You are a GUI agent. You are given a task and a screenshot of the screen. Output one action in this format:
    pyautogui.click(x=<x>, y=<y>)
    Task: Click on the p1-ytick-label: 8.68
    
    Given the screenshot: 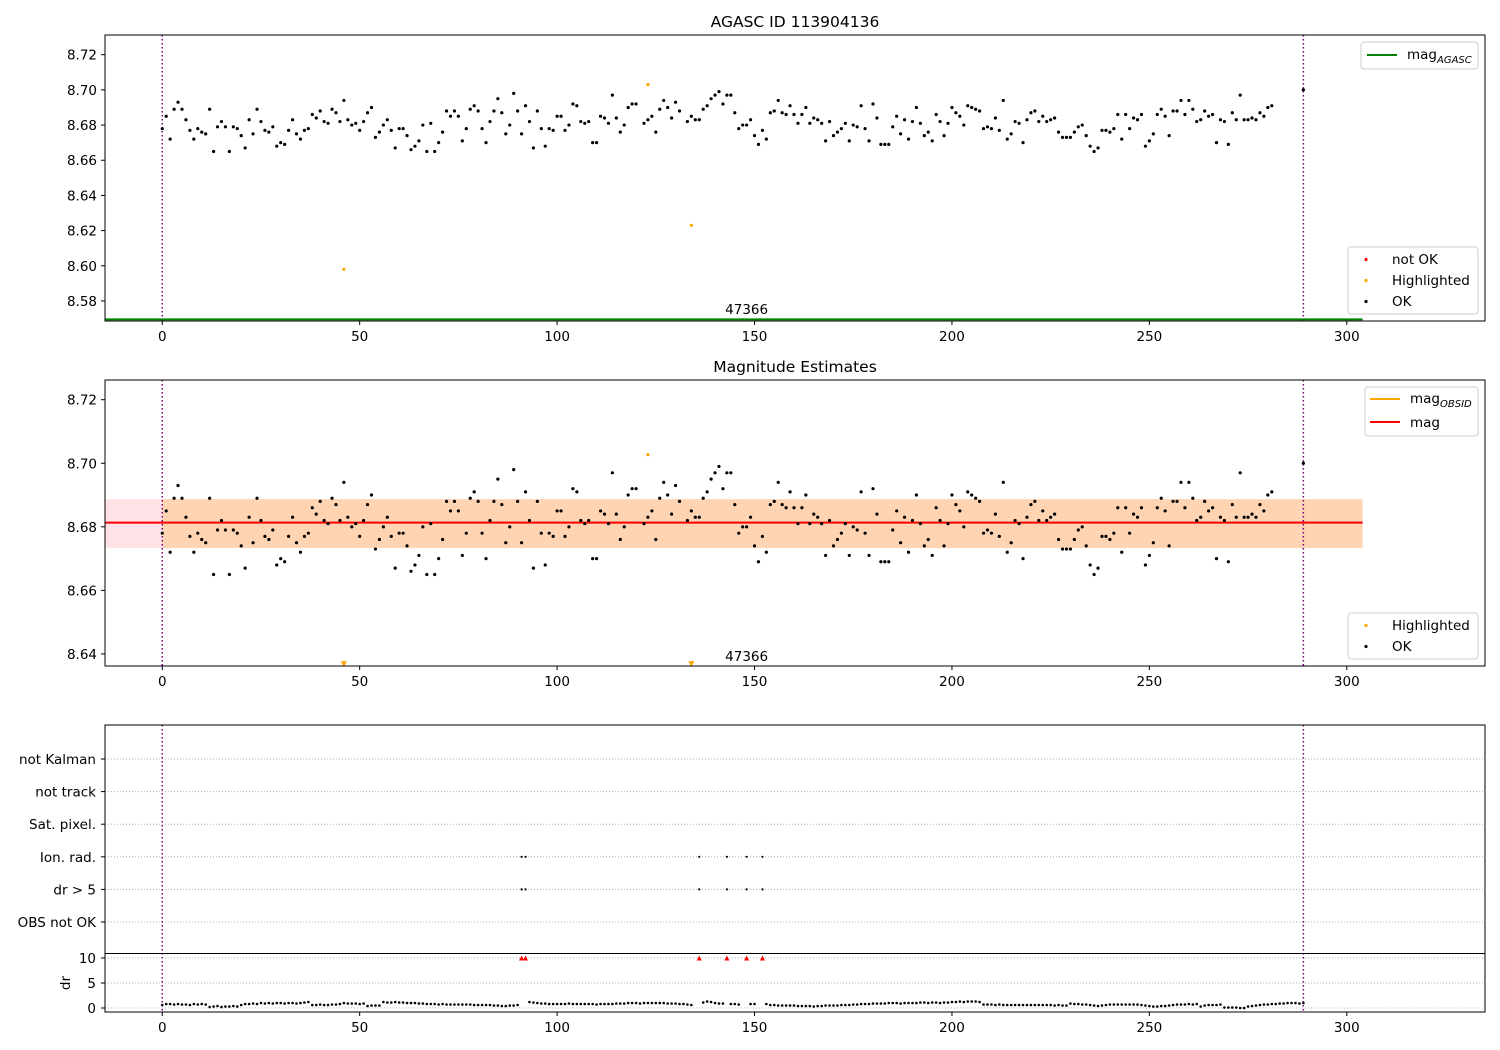 What is the action you would take?
    pyautogui.click(x=82, y=126)
    